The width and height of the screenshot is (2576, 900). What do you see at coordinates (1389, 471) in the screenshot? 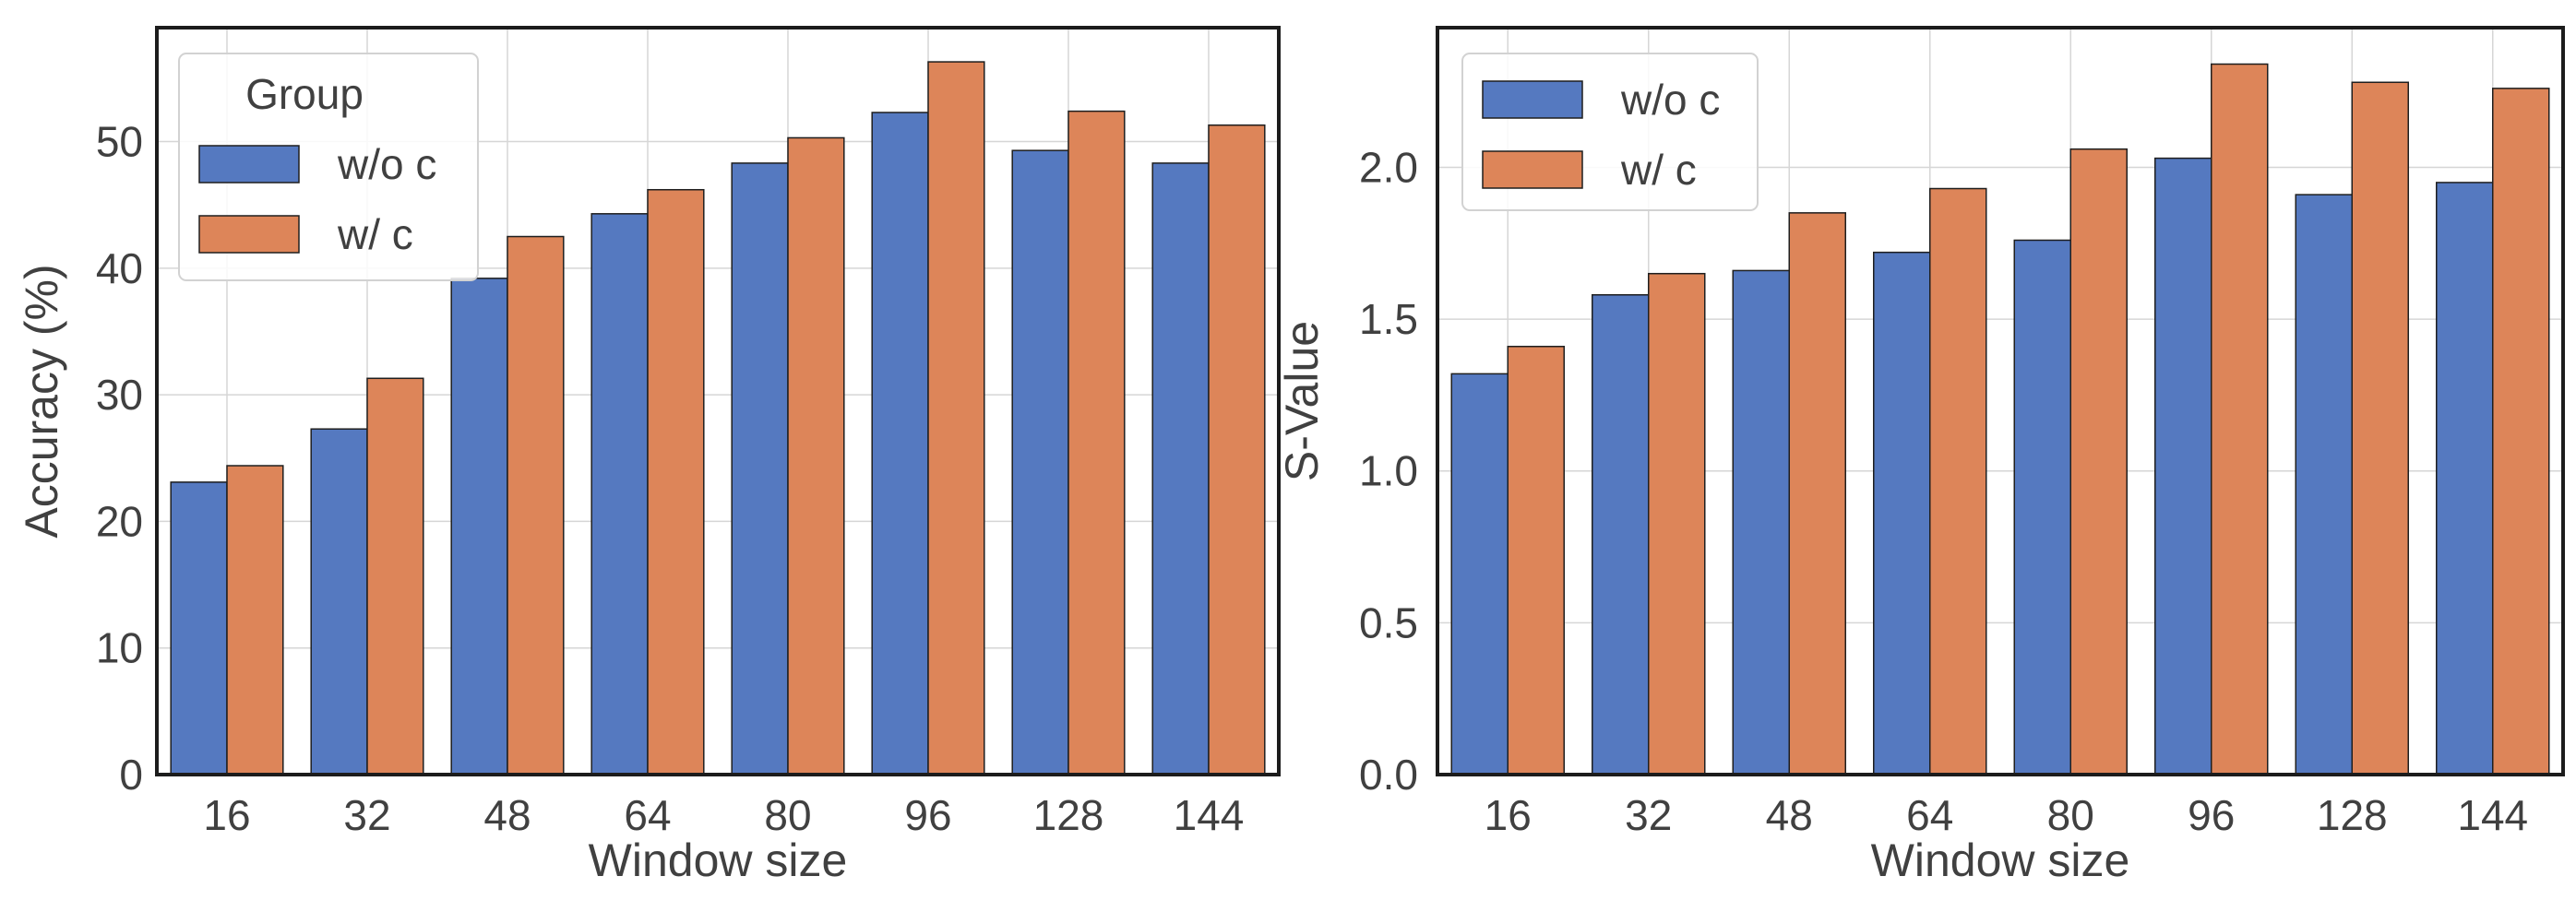
I see `y-tick-label: 1.0` at bounding box center [1389, 471].